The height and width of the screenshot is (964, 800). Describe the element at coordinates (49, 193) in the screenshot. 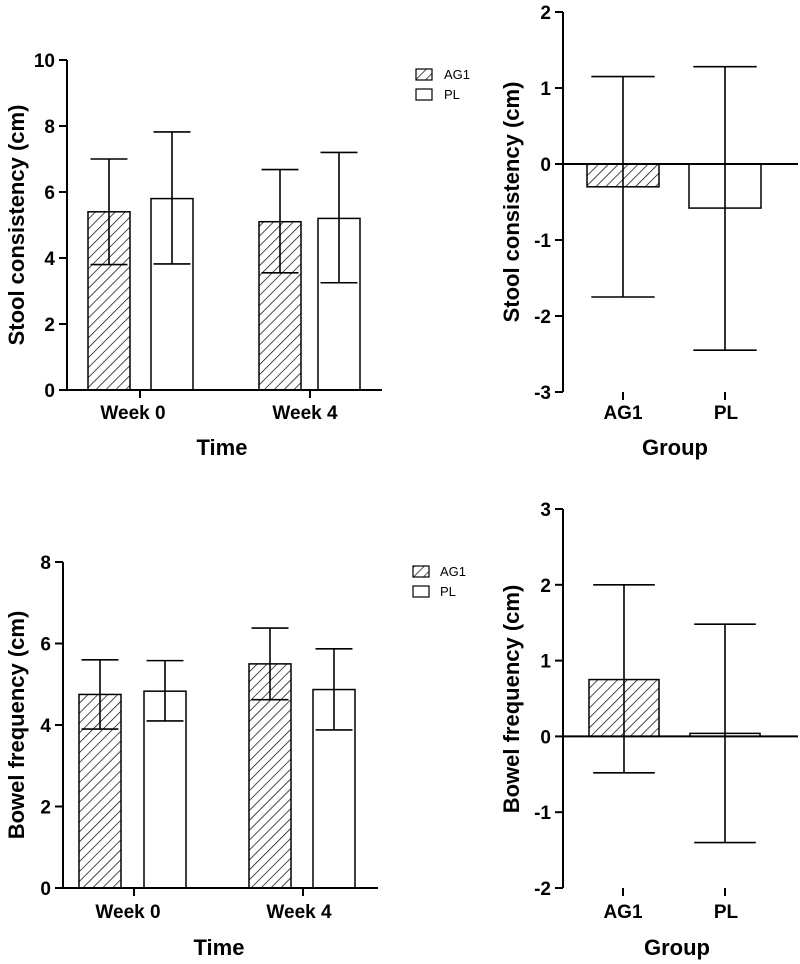

I see `stool-consistency-week-chart-y-tick-label: 6` at that location.